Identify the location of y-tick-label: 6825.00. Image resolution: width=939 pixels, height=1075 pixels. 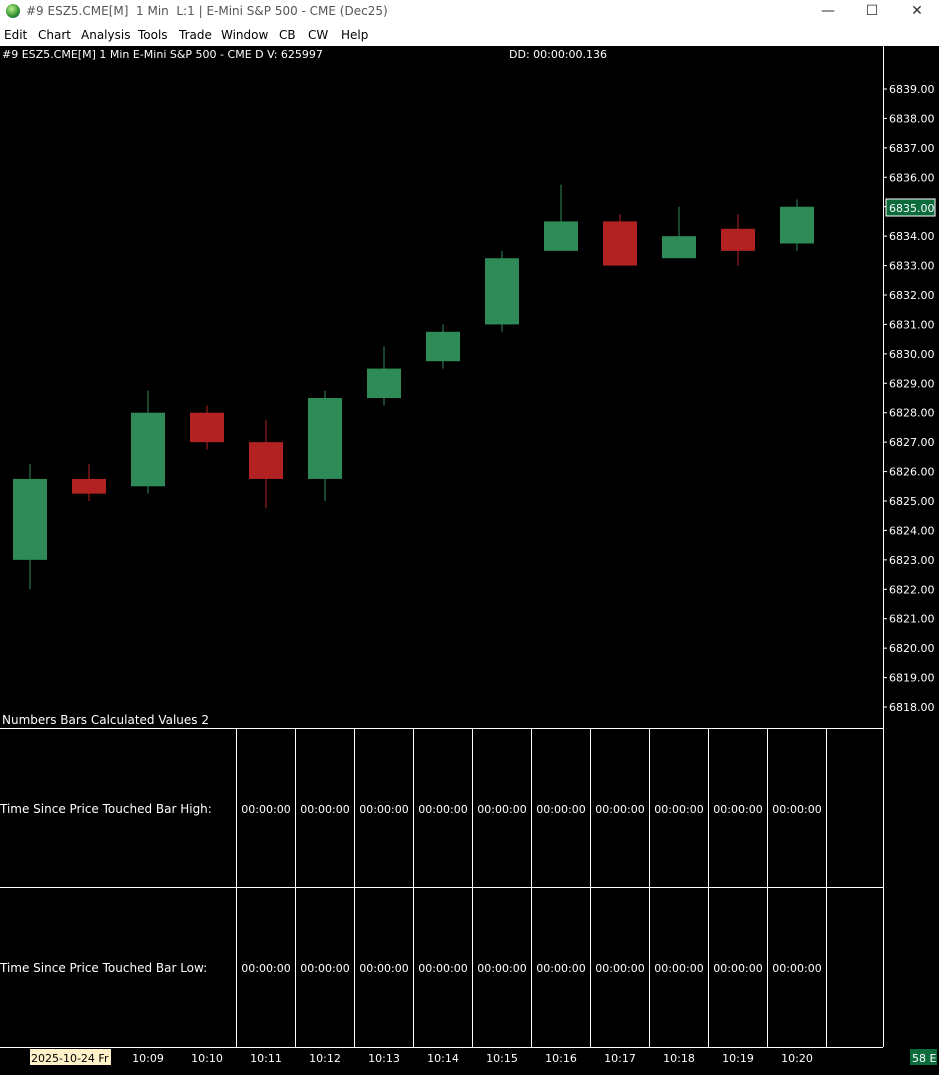
(912, 501).